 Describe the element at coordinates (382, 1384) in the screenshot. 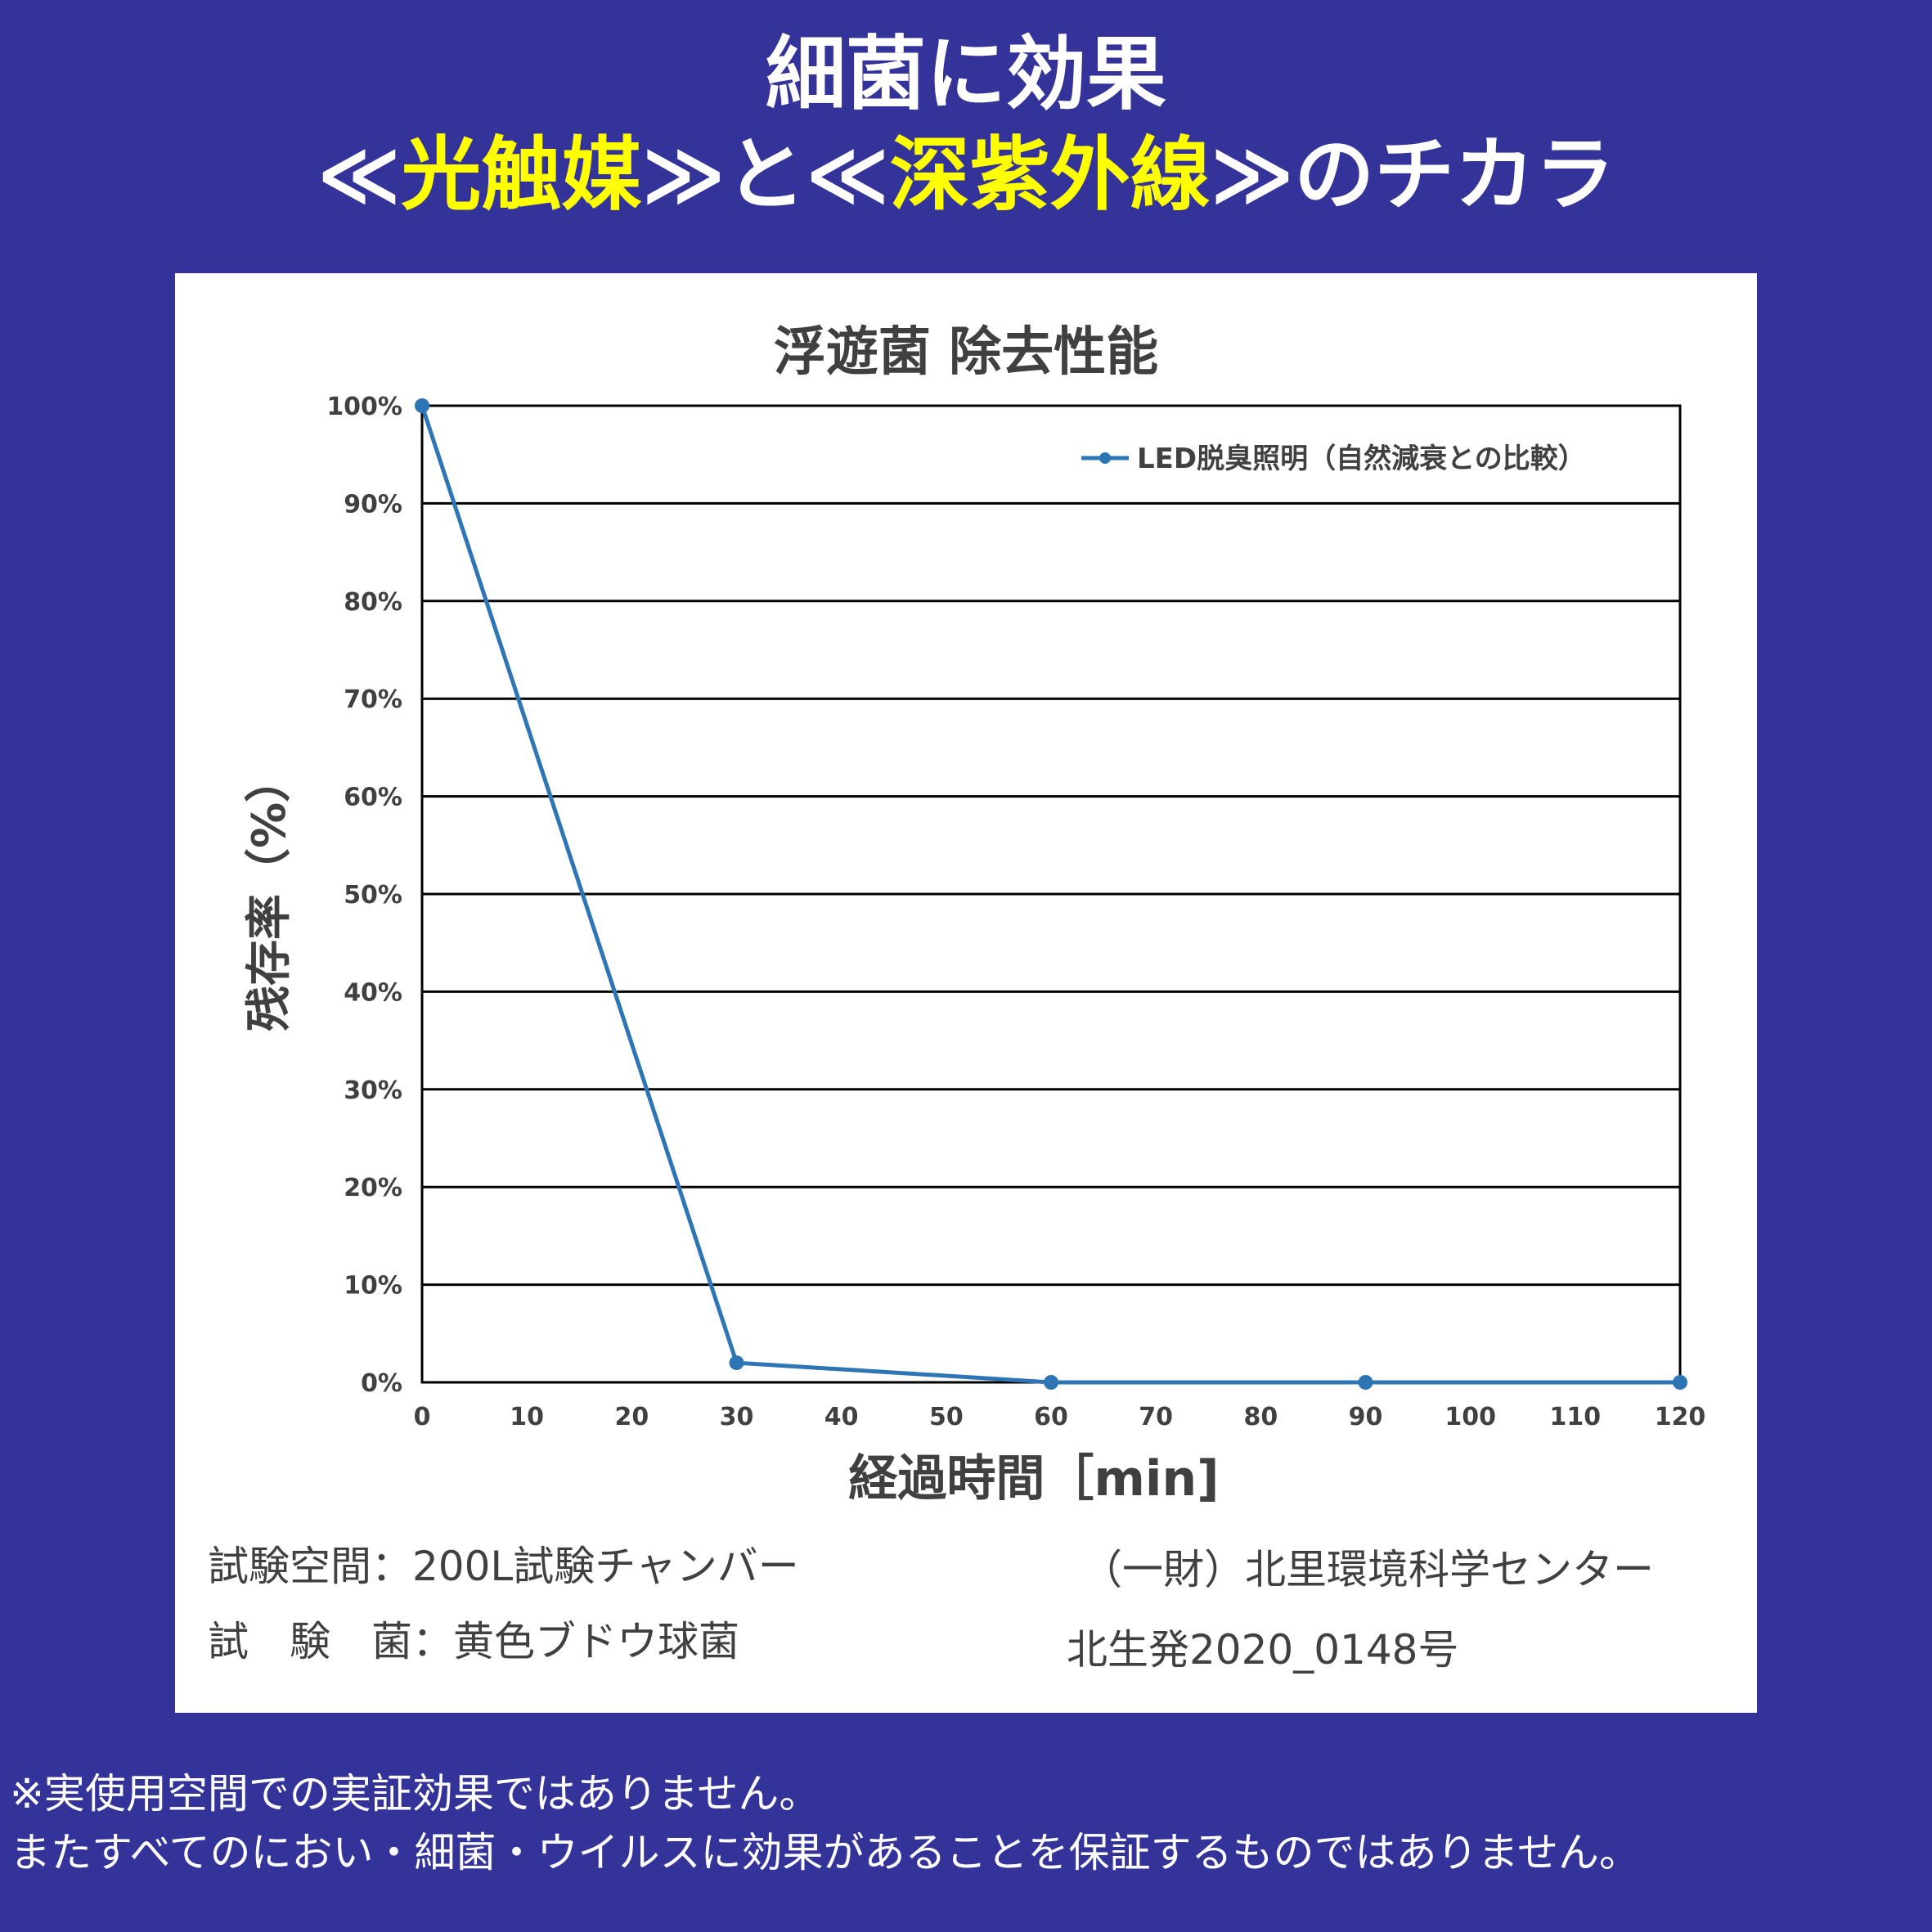

I see `y-tick-label: 0%` at that location.